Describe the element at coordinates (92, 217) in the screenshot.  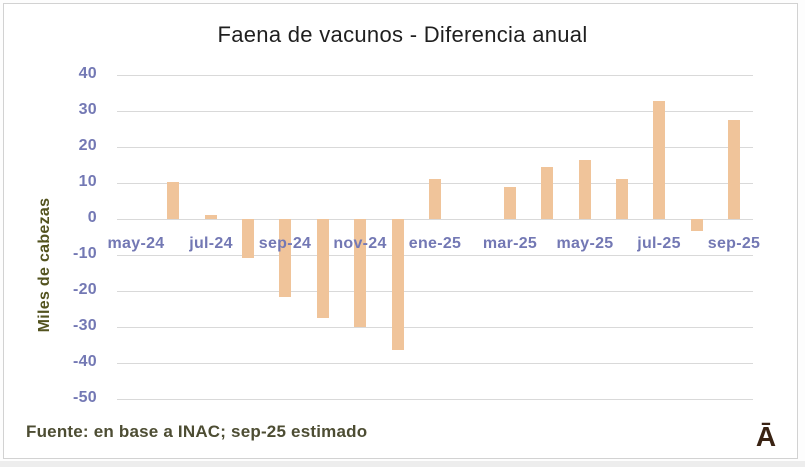
I see `y-tick-label: 0` at that location.